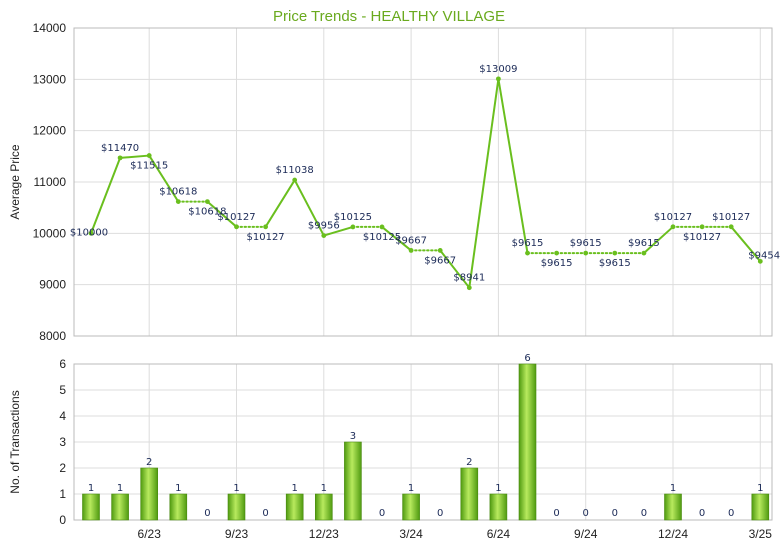  What do you see at coordinates (389, 16) in the screenshot?
I see `chart-title: Price Trends - HEALTHY VILLAGE` at bounding box center [389, 16].